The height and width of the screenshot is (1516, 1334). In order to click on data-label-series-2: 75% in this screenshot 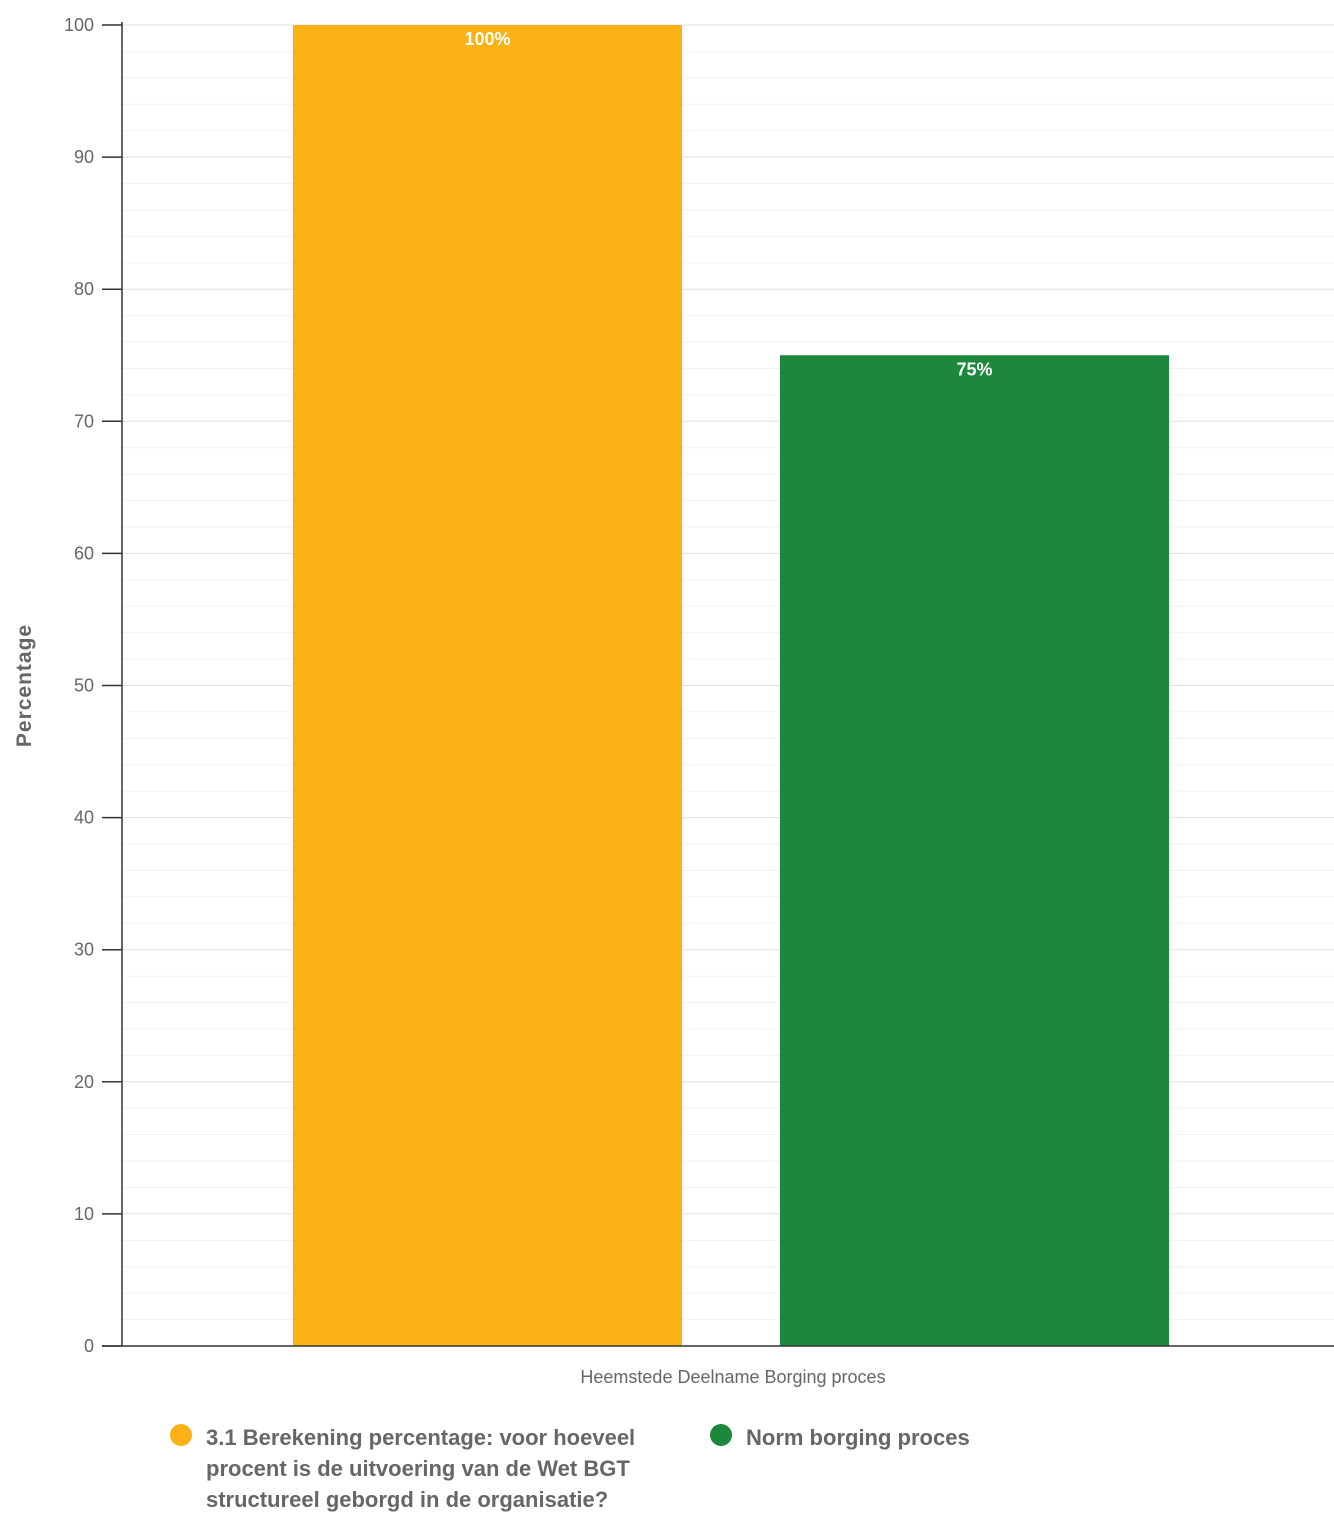, I will do `click(974, 369)`.